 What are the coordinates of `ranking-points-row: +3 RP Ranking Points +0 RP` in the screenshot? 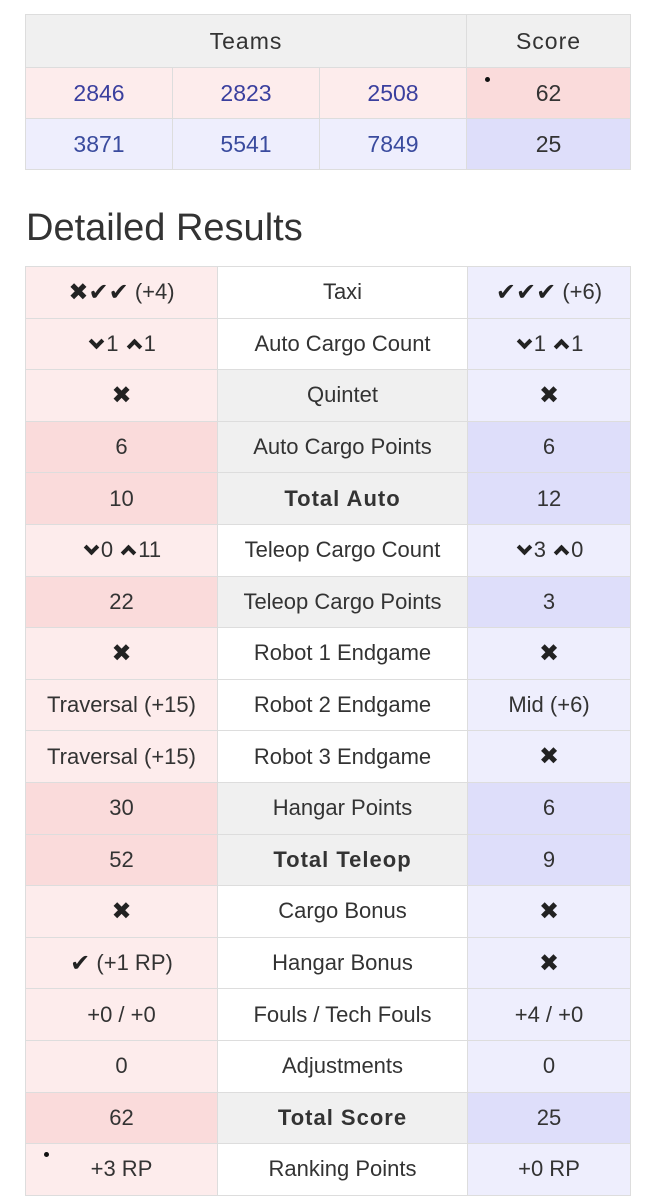 It's located at (328, 1169).